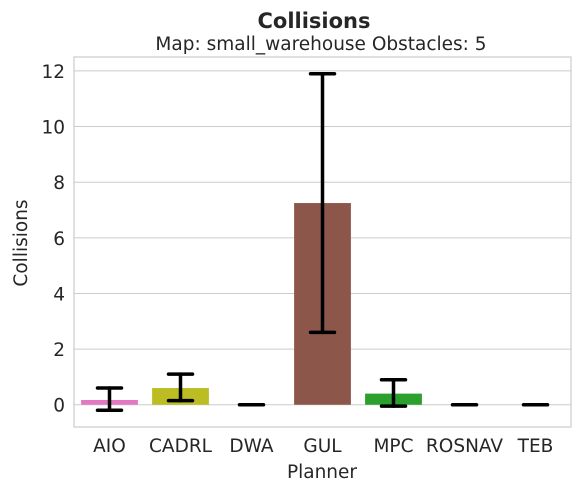  What do you see at coordinates (535, 446) in the screenshot?
I see `x-tick-label-teb: TEB` at bounding box center [535, 446].